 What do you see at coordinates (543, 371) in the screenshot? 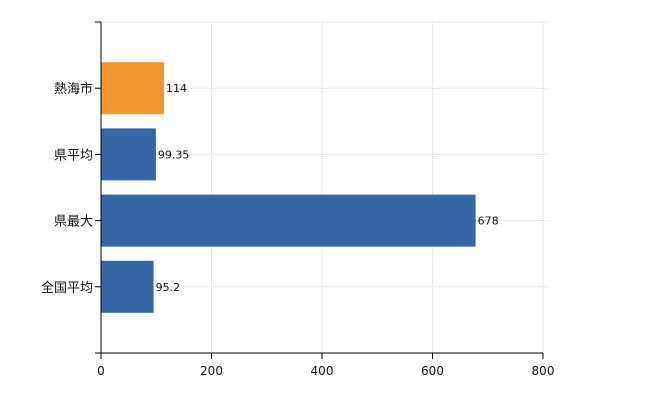
I see `x-tick-label: 800` at bounding box center [543, 371].